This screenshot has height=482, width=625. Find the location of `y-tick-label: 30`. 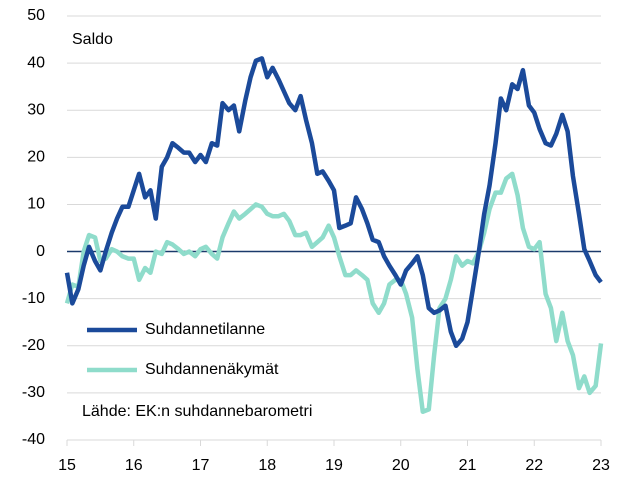

y-tick-label: 30 is located at coordinates (36, 109).